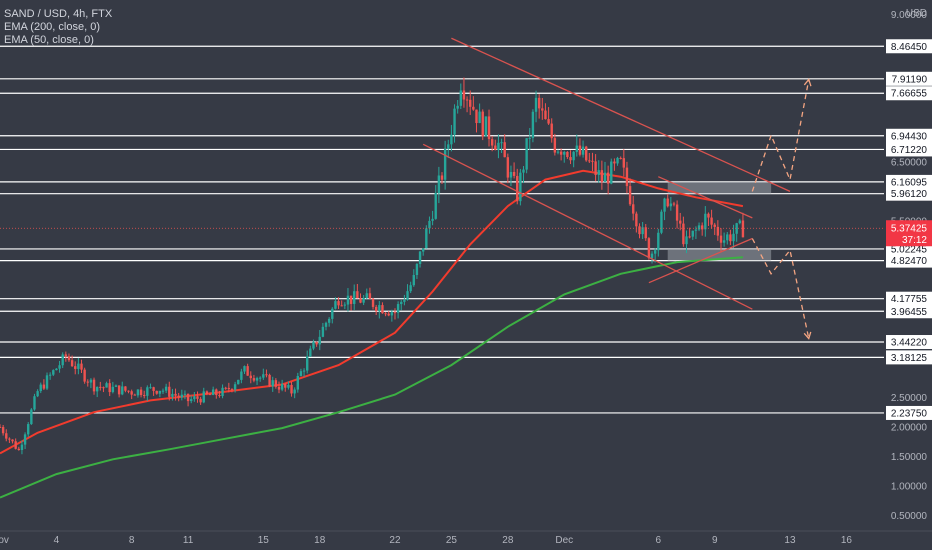 This screenshot has width=932, height=550. Describe the element at coordinates (52, 27) in the screenshot. I see `ema200-label: EMA (200, close, 0)` at that location.